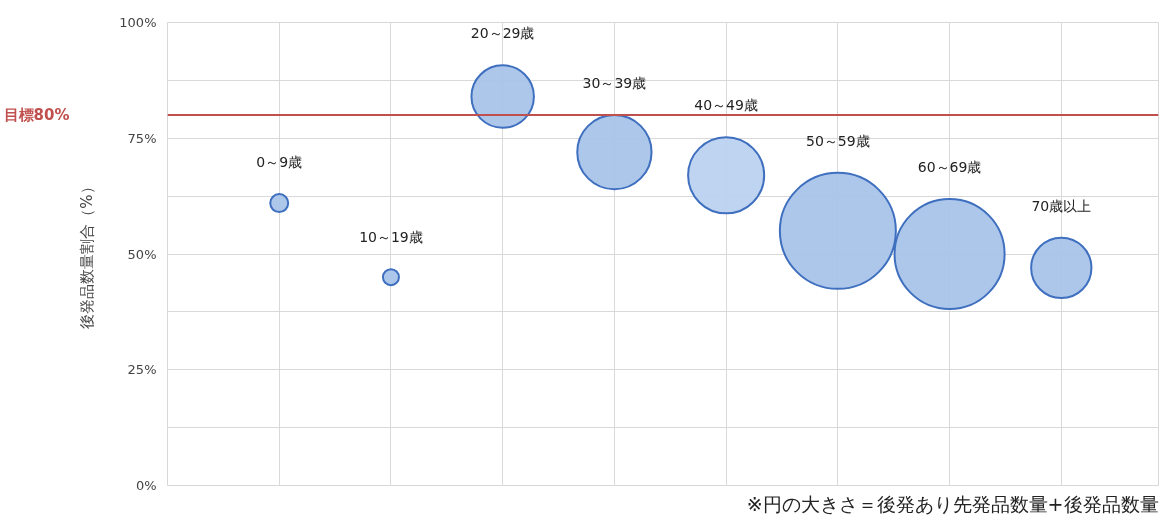  Describe the element at coordinates (614, 83) in the screenshot. I see `x-tick-label: 30～39歳` at that location.